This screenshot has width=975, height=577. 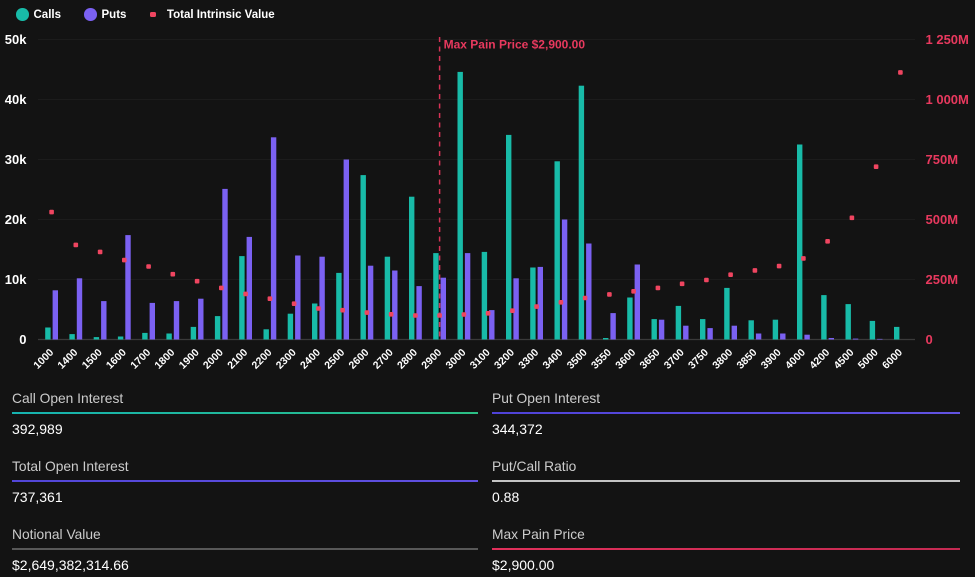 What do you see at coordinates (722, 359) in the screenshot?
I see `svg-text: 3800` at bounding box center [722, 359].